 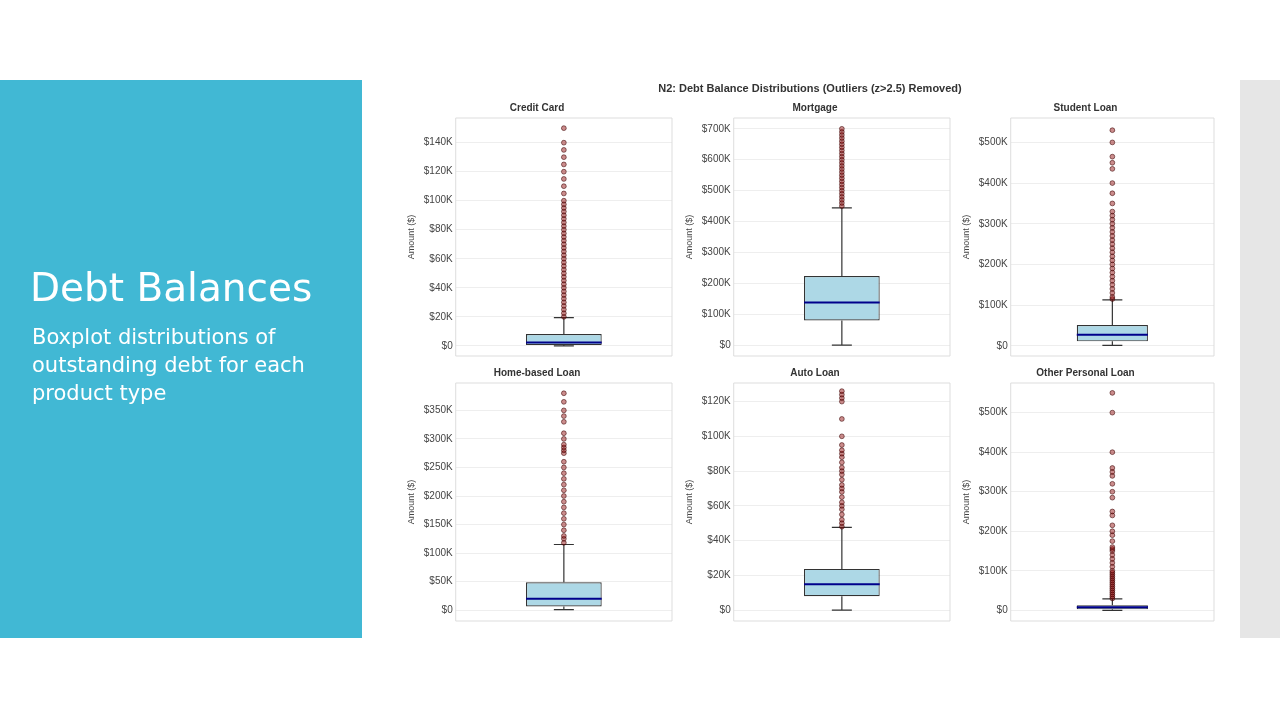 I want to click on text: N2: Debt Balance Distributions (Outliers (z>2.5) Removed), so click(x=810, y=88).